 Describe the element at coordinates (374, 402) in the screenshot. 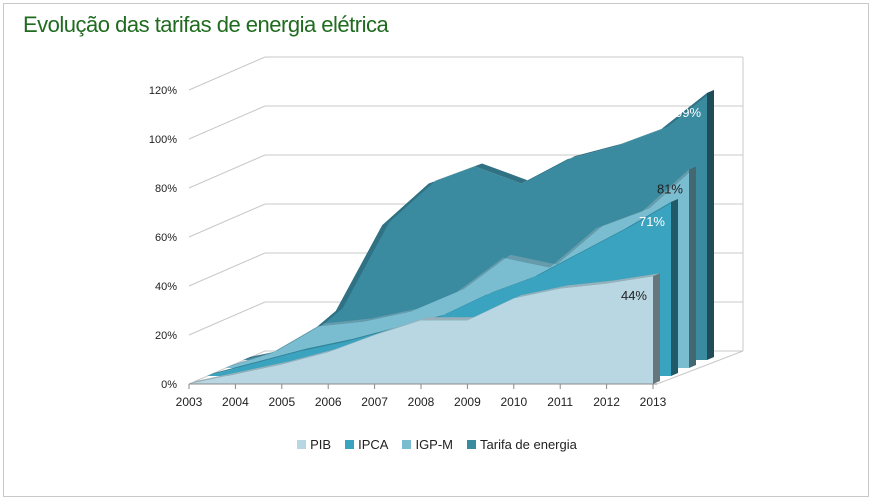

I see `x-tick-label: 2007` at that location.